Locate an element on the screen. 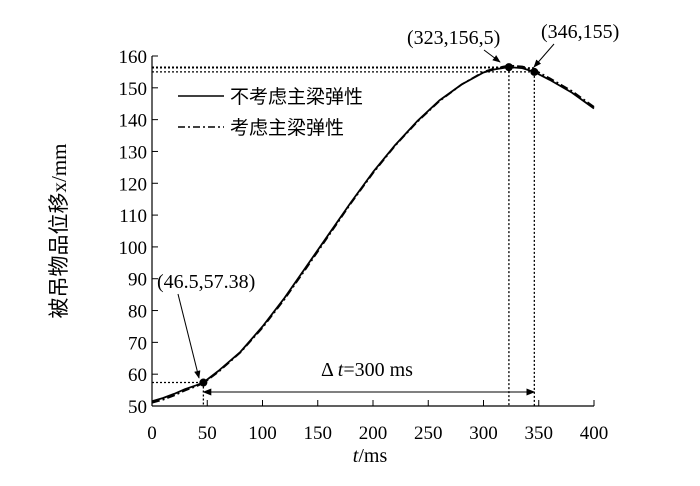  x-tick-label: 150 is located at coordinates (318, 433).